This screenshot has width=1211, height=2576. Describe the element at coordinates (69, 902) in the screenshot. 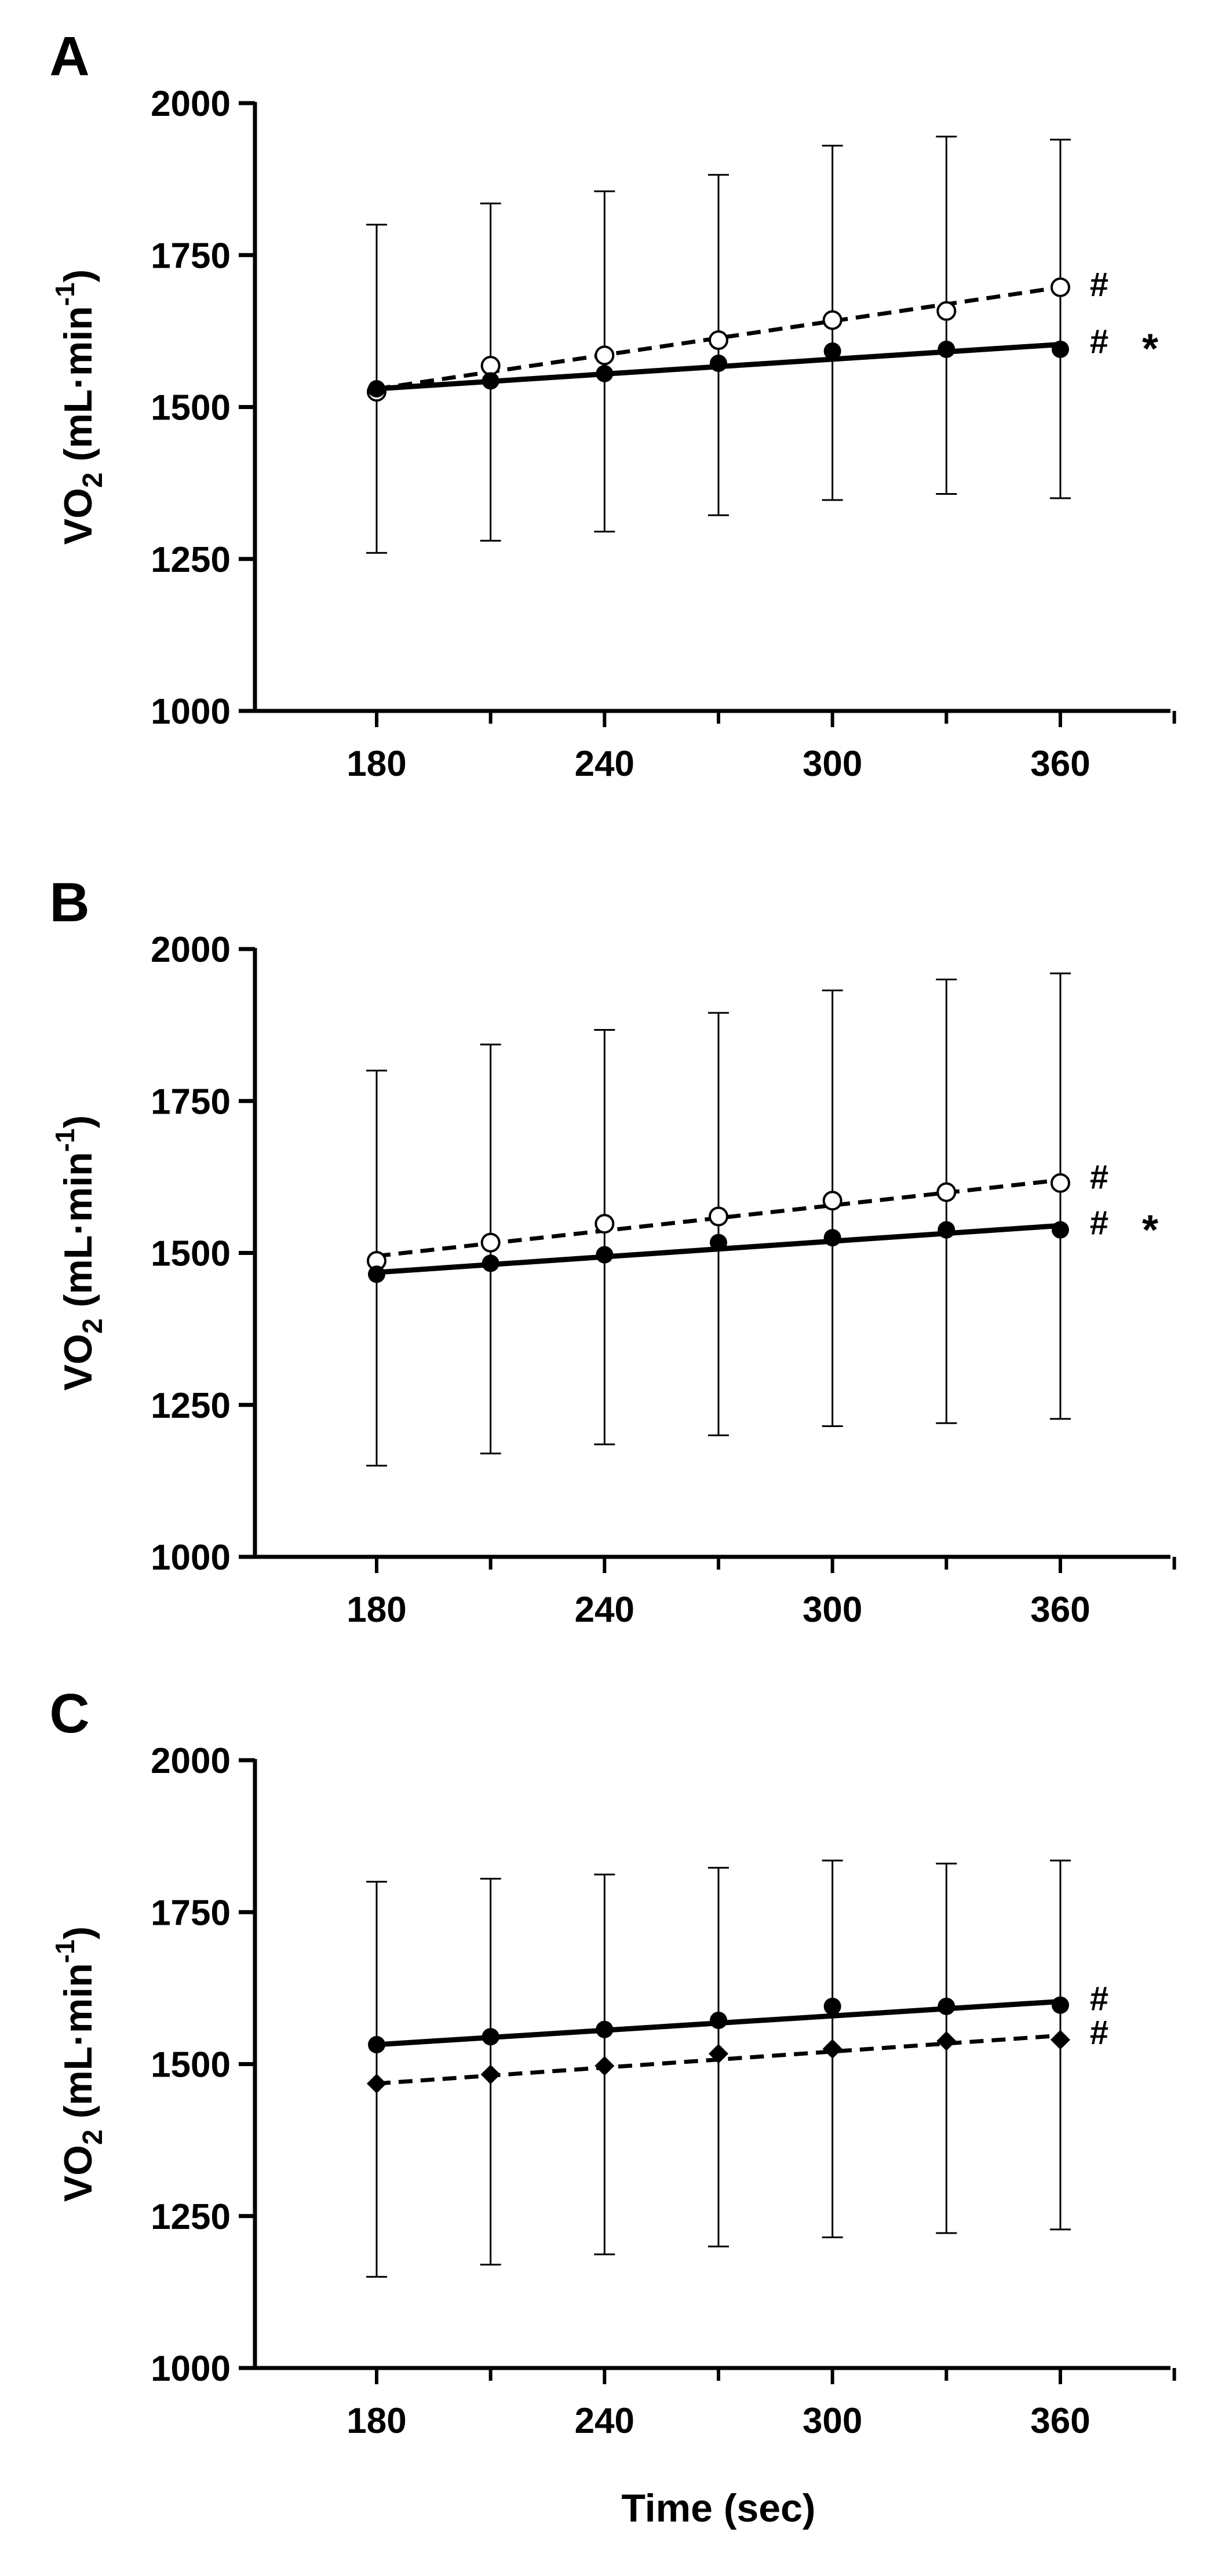

I see `panel-label: B` at that location.